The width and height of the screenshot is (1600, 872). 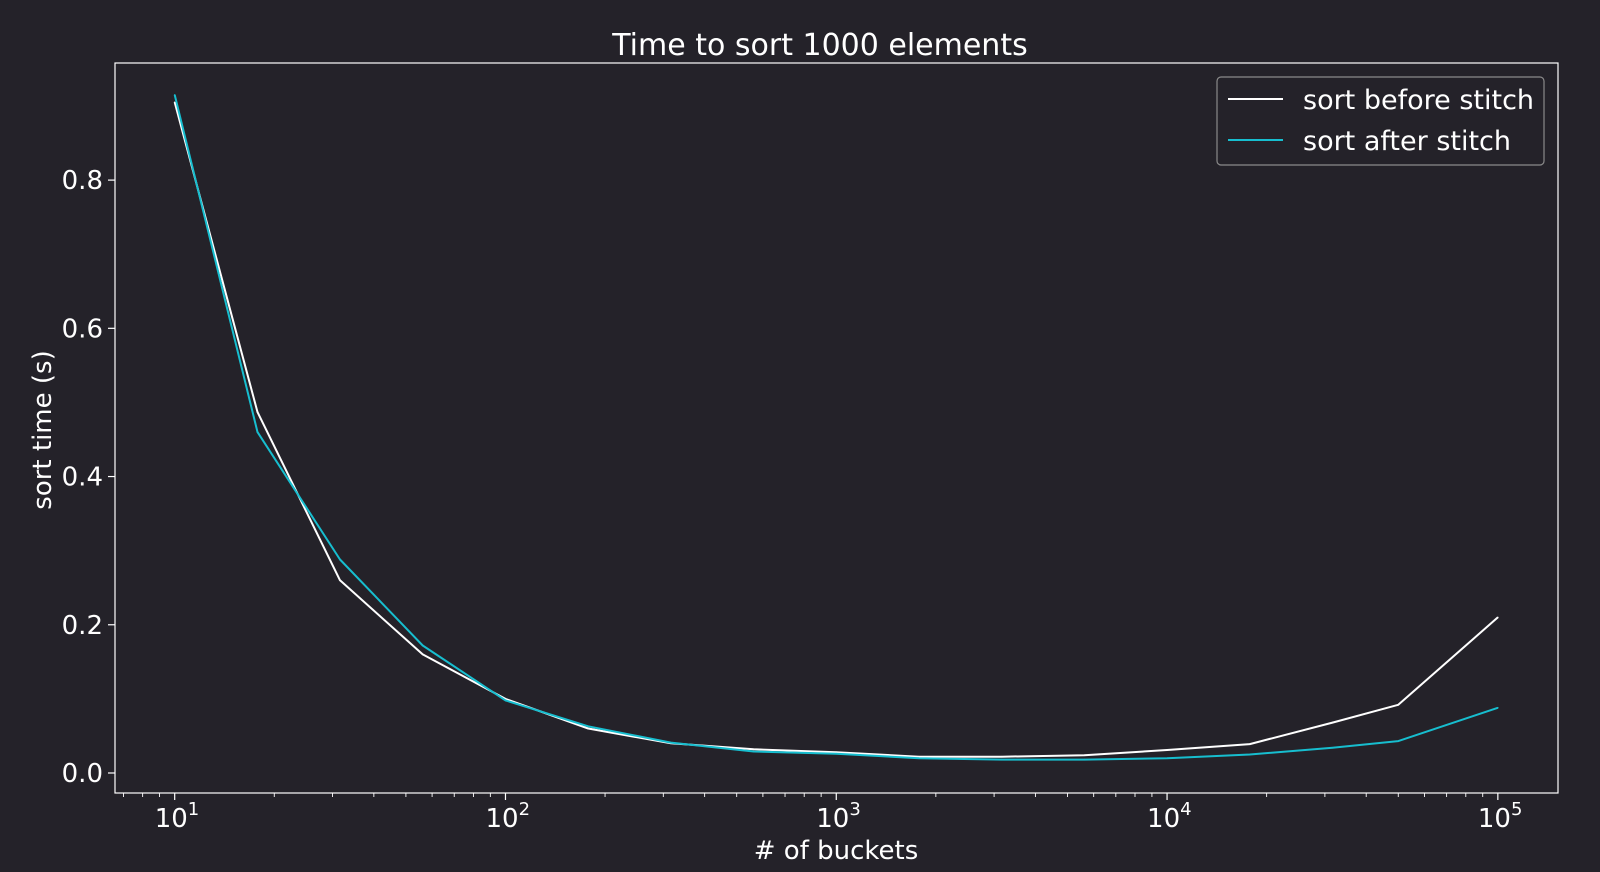 I want to click on legend-box, so click(x=1380, y=121).